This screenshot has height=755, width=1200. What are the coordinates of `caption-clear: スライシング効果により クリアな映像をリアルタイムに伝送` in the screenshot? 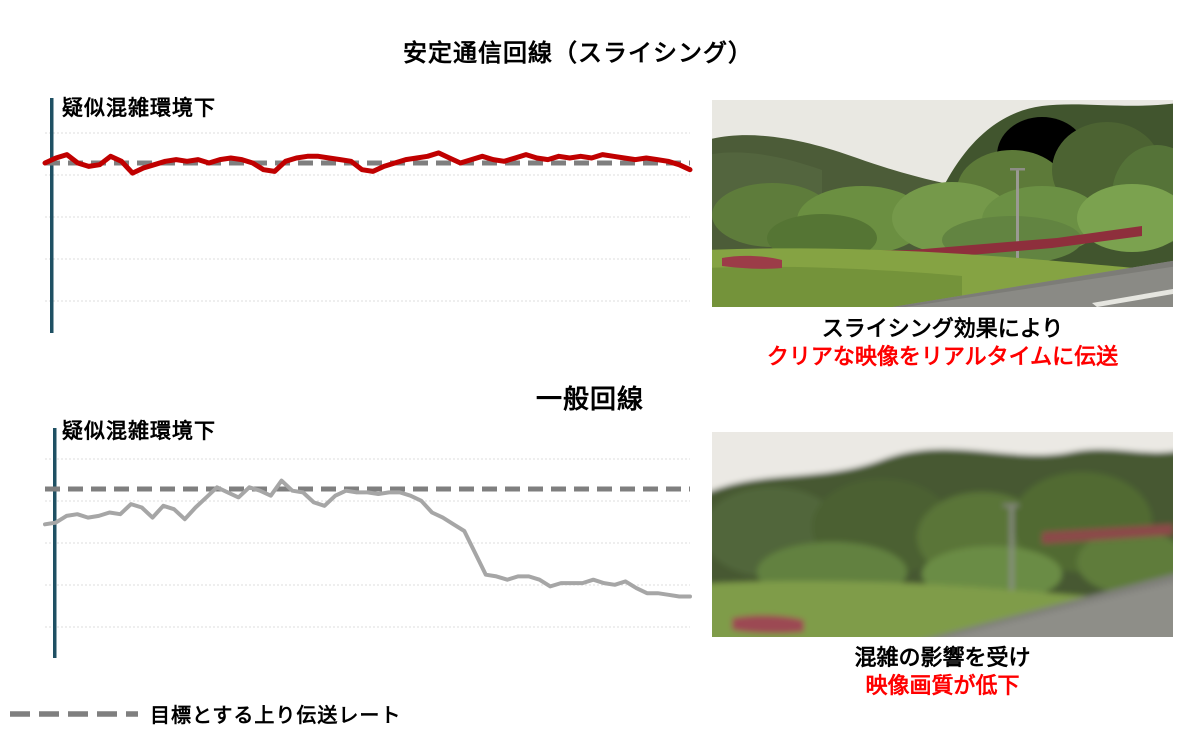 It's located at (942, 343).